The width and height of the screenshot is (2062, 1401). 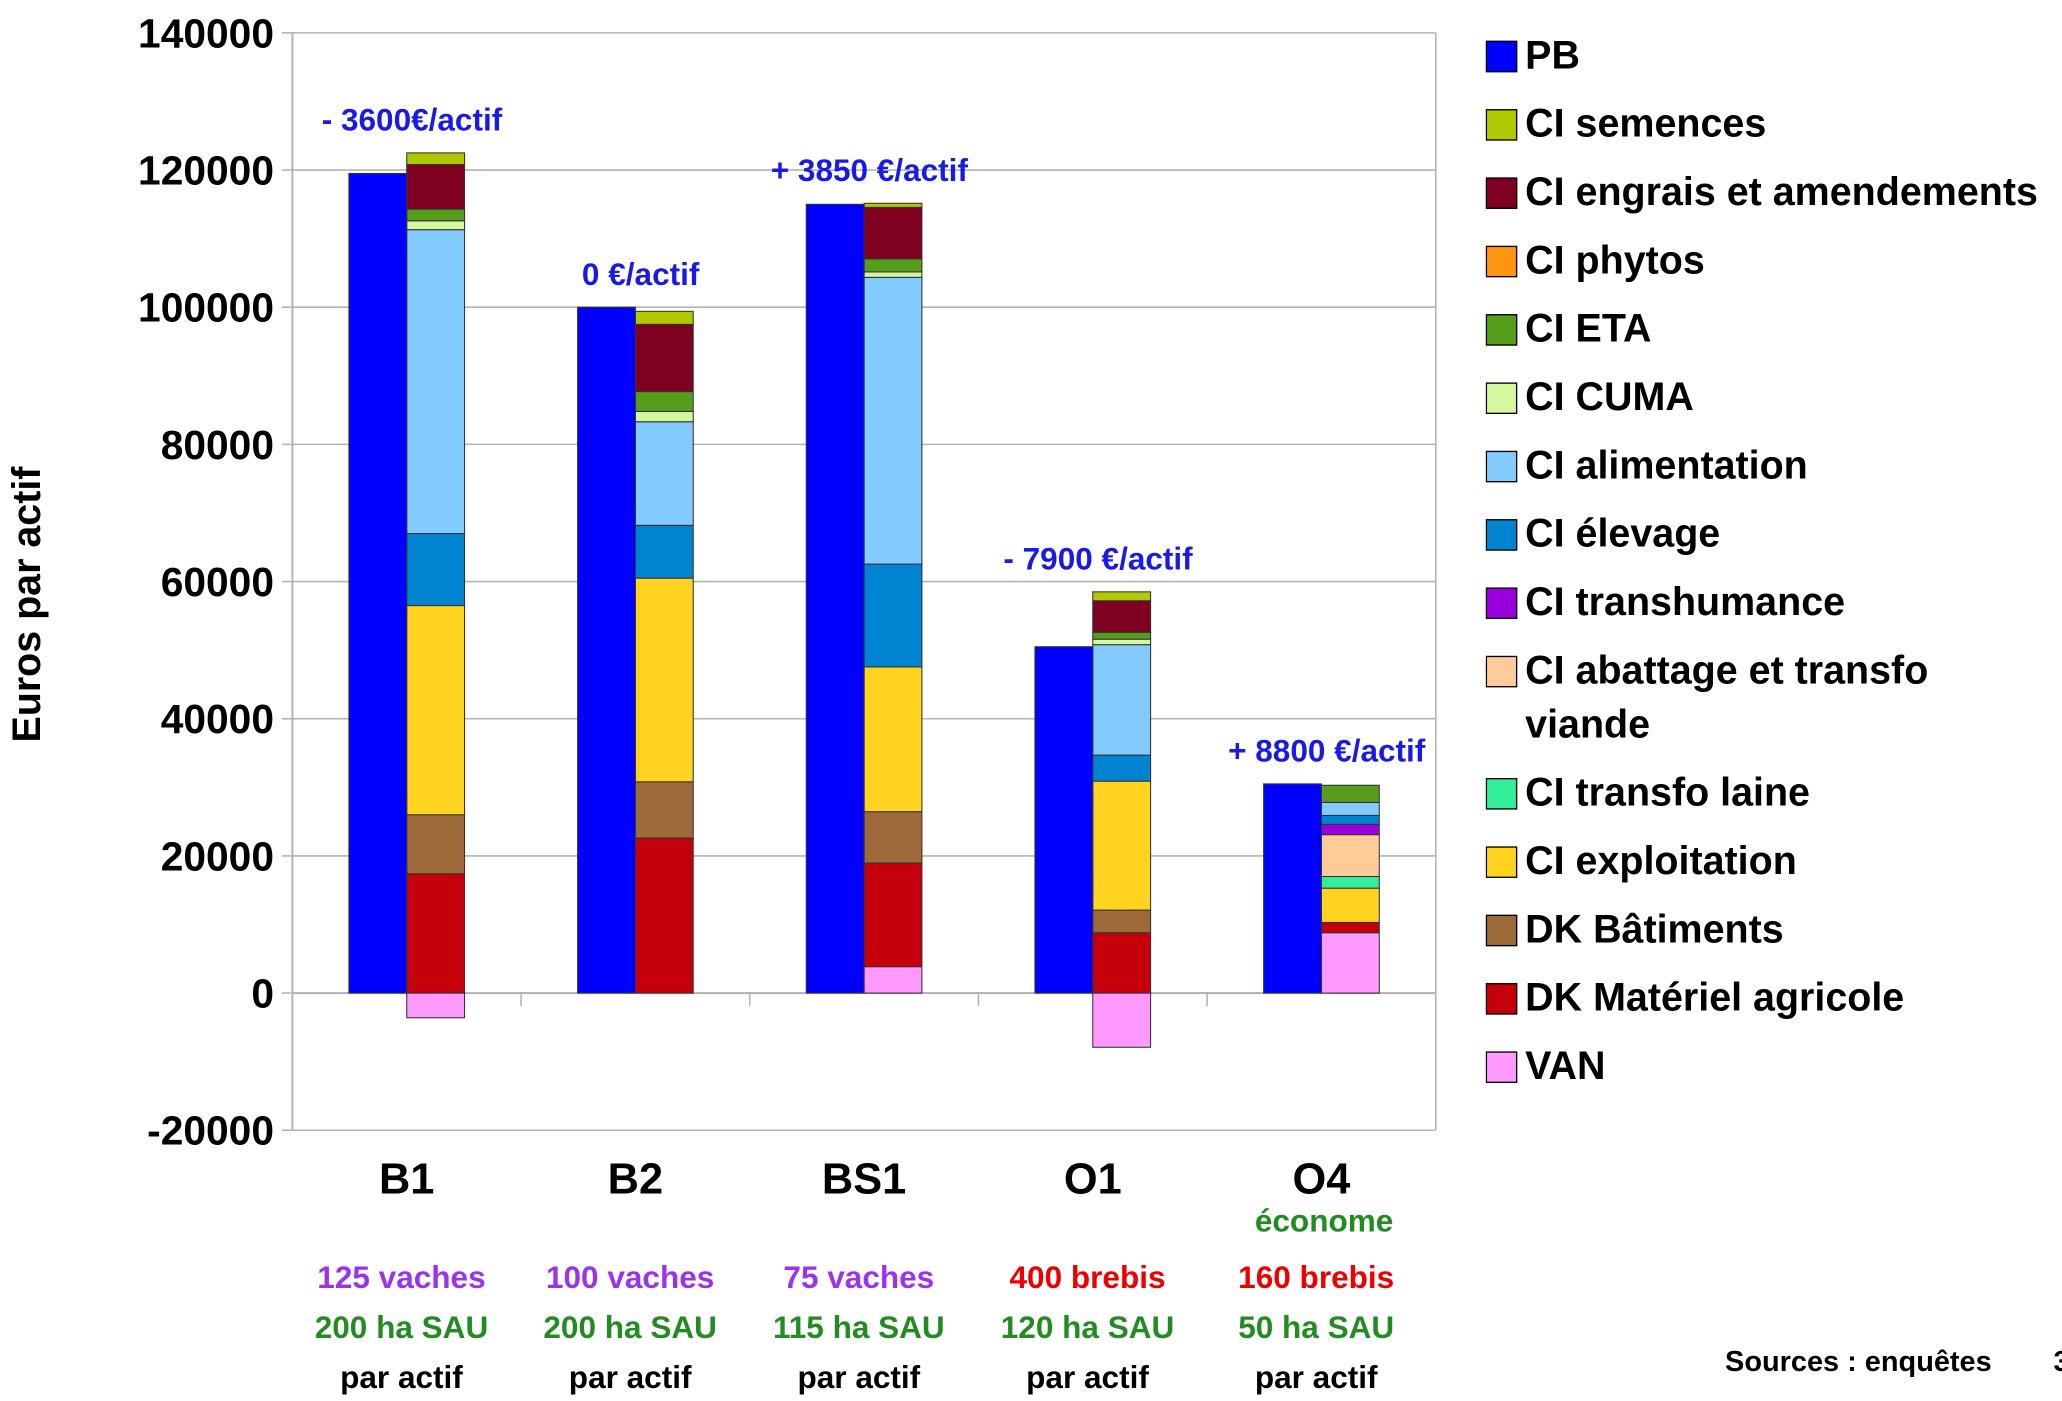 I want to click on legend-label: CI alimentation, so click(x=1666, y=466).